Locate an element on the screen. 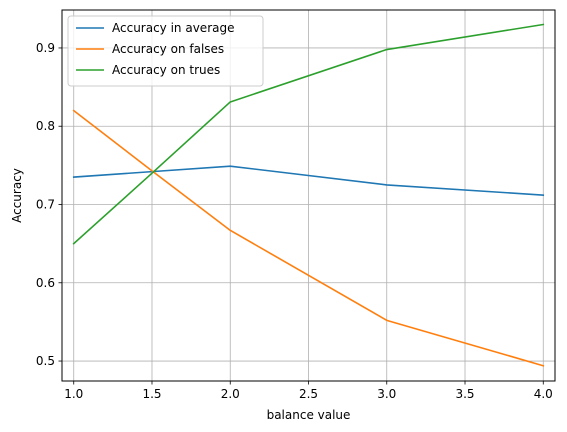 The width and height of the screenshot is (567, 432). legend-entry-1: Accuracy on falses is located at coordinates (168, 49).